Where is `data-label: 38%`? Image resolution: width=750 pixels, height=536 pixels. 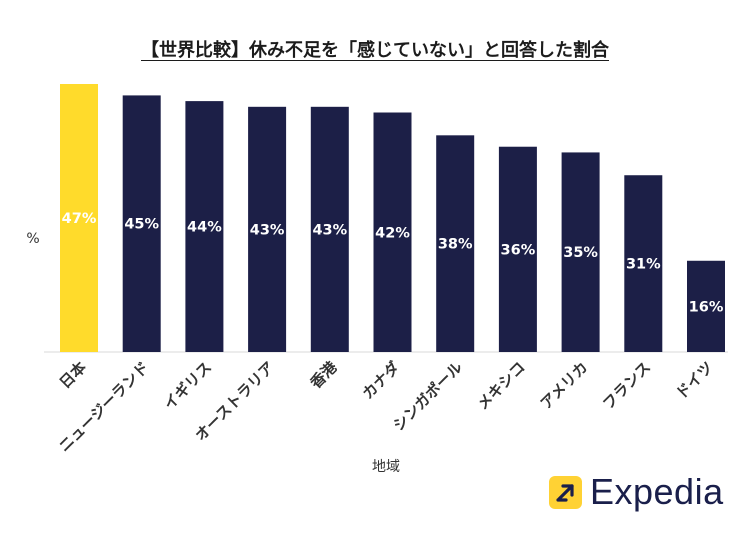 data-label: 38% is located at coordinates (455, 245).